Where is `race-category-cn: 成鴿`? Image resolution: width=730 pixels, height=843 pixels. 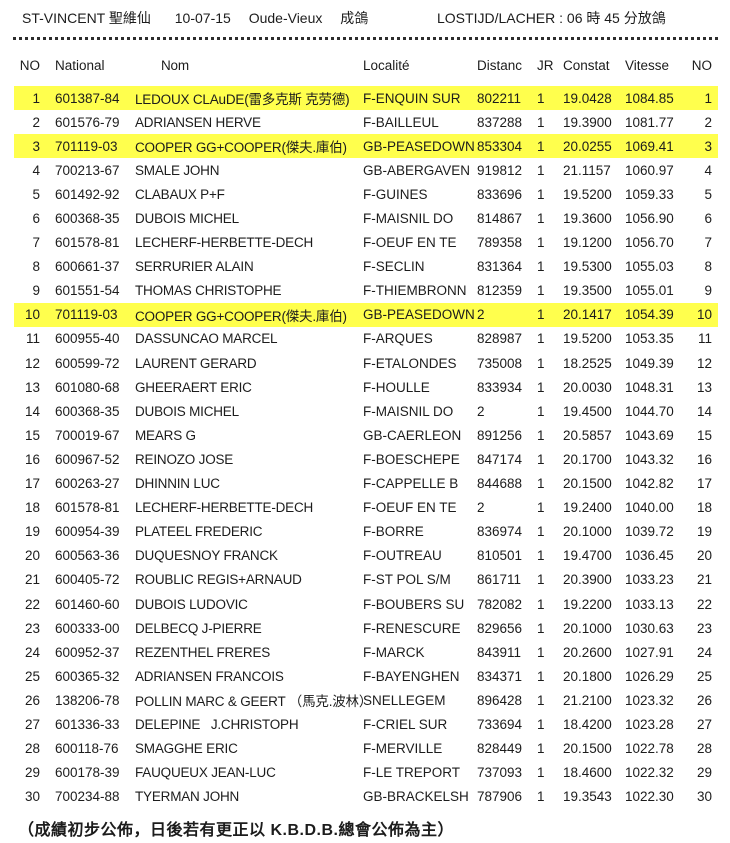
race-category-cn: 成鴿 is located at coordinates (354, 18).